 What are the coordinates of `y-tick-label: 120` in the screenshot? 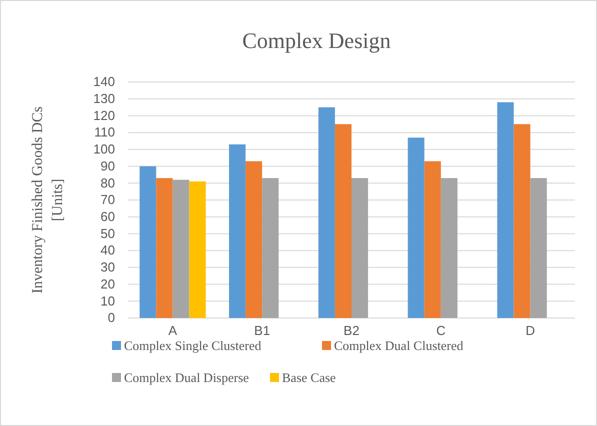 It's located at (104, 115).